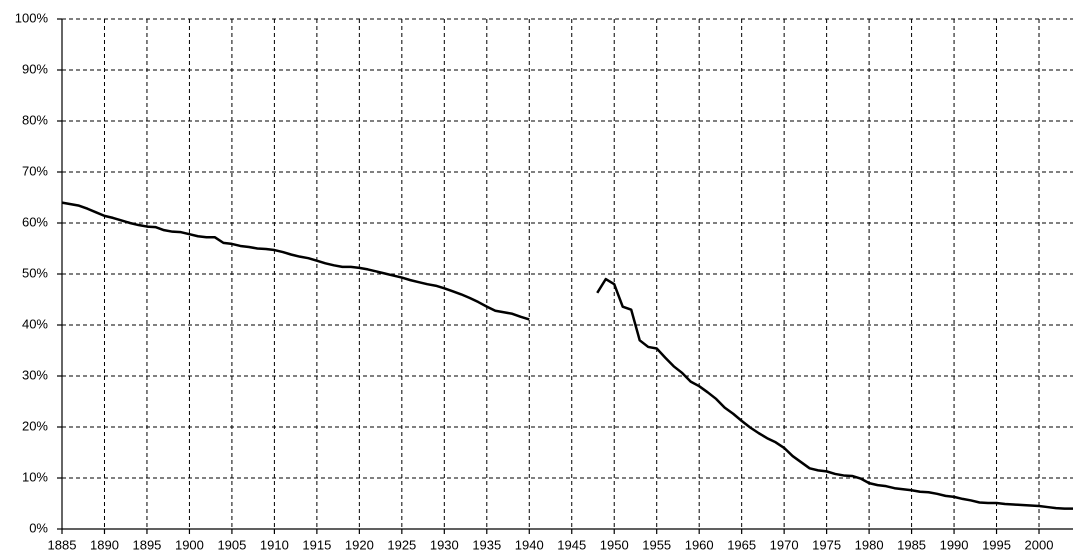  I want to click on x-tick-label: 1905, so click(231, 544).